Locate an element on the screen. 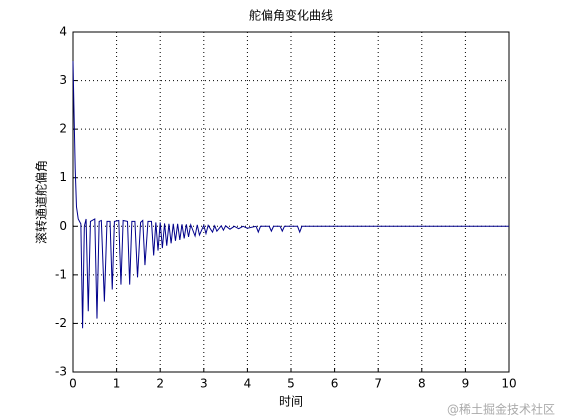 The width and height of the screenshot is (561, 420). x-tick-label: 2 is located at coordinates (160, 384).